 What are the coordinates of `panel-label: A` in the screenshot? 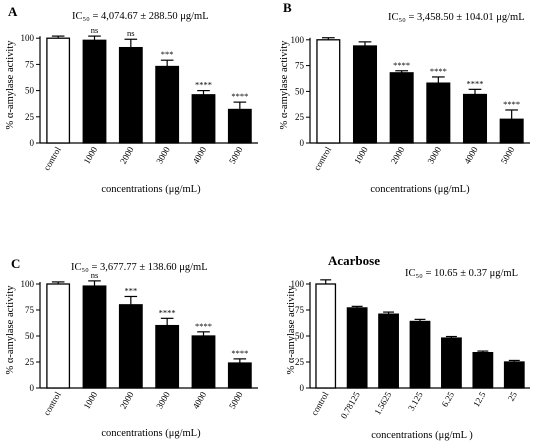 It's located at (13, 11).